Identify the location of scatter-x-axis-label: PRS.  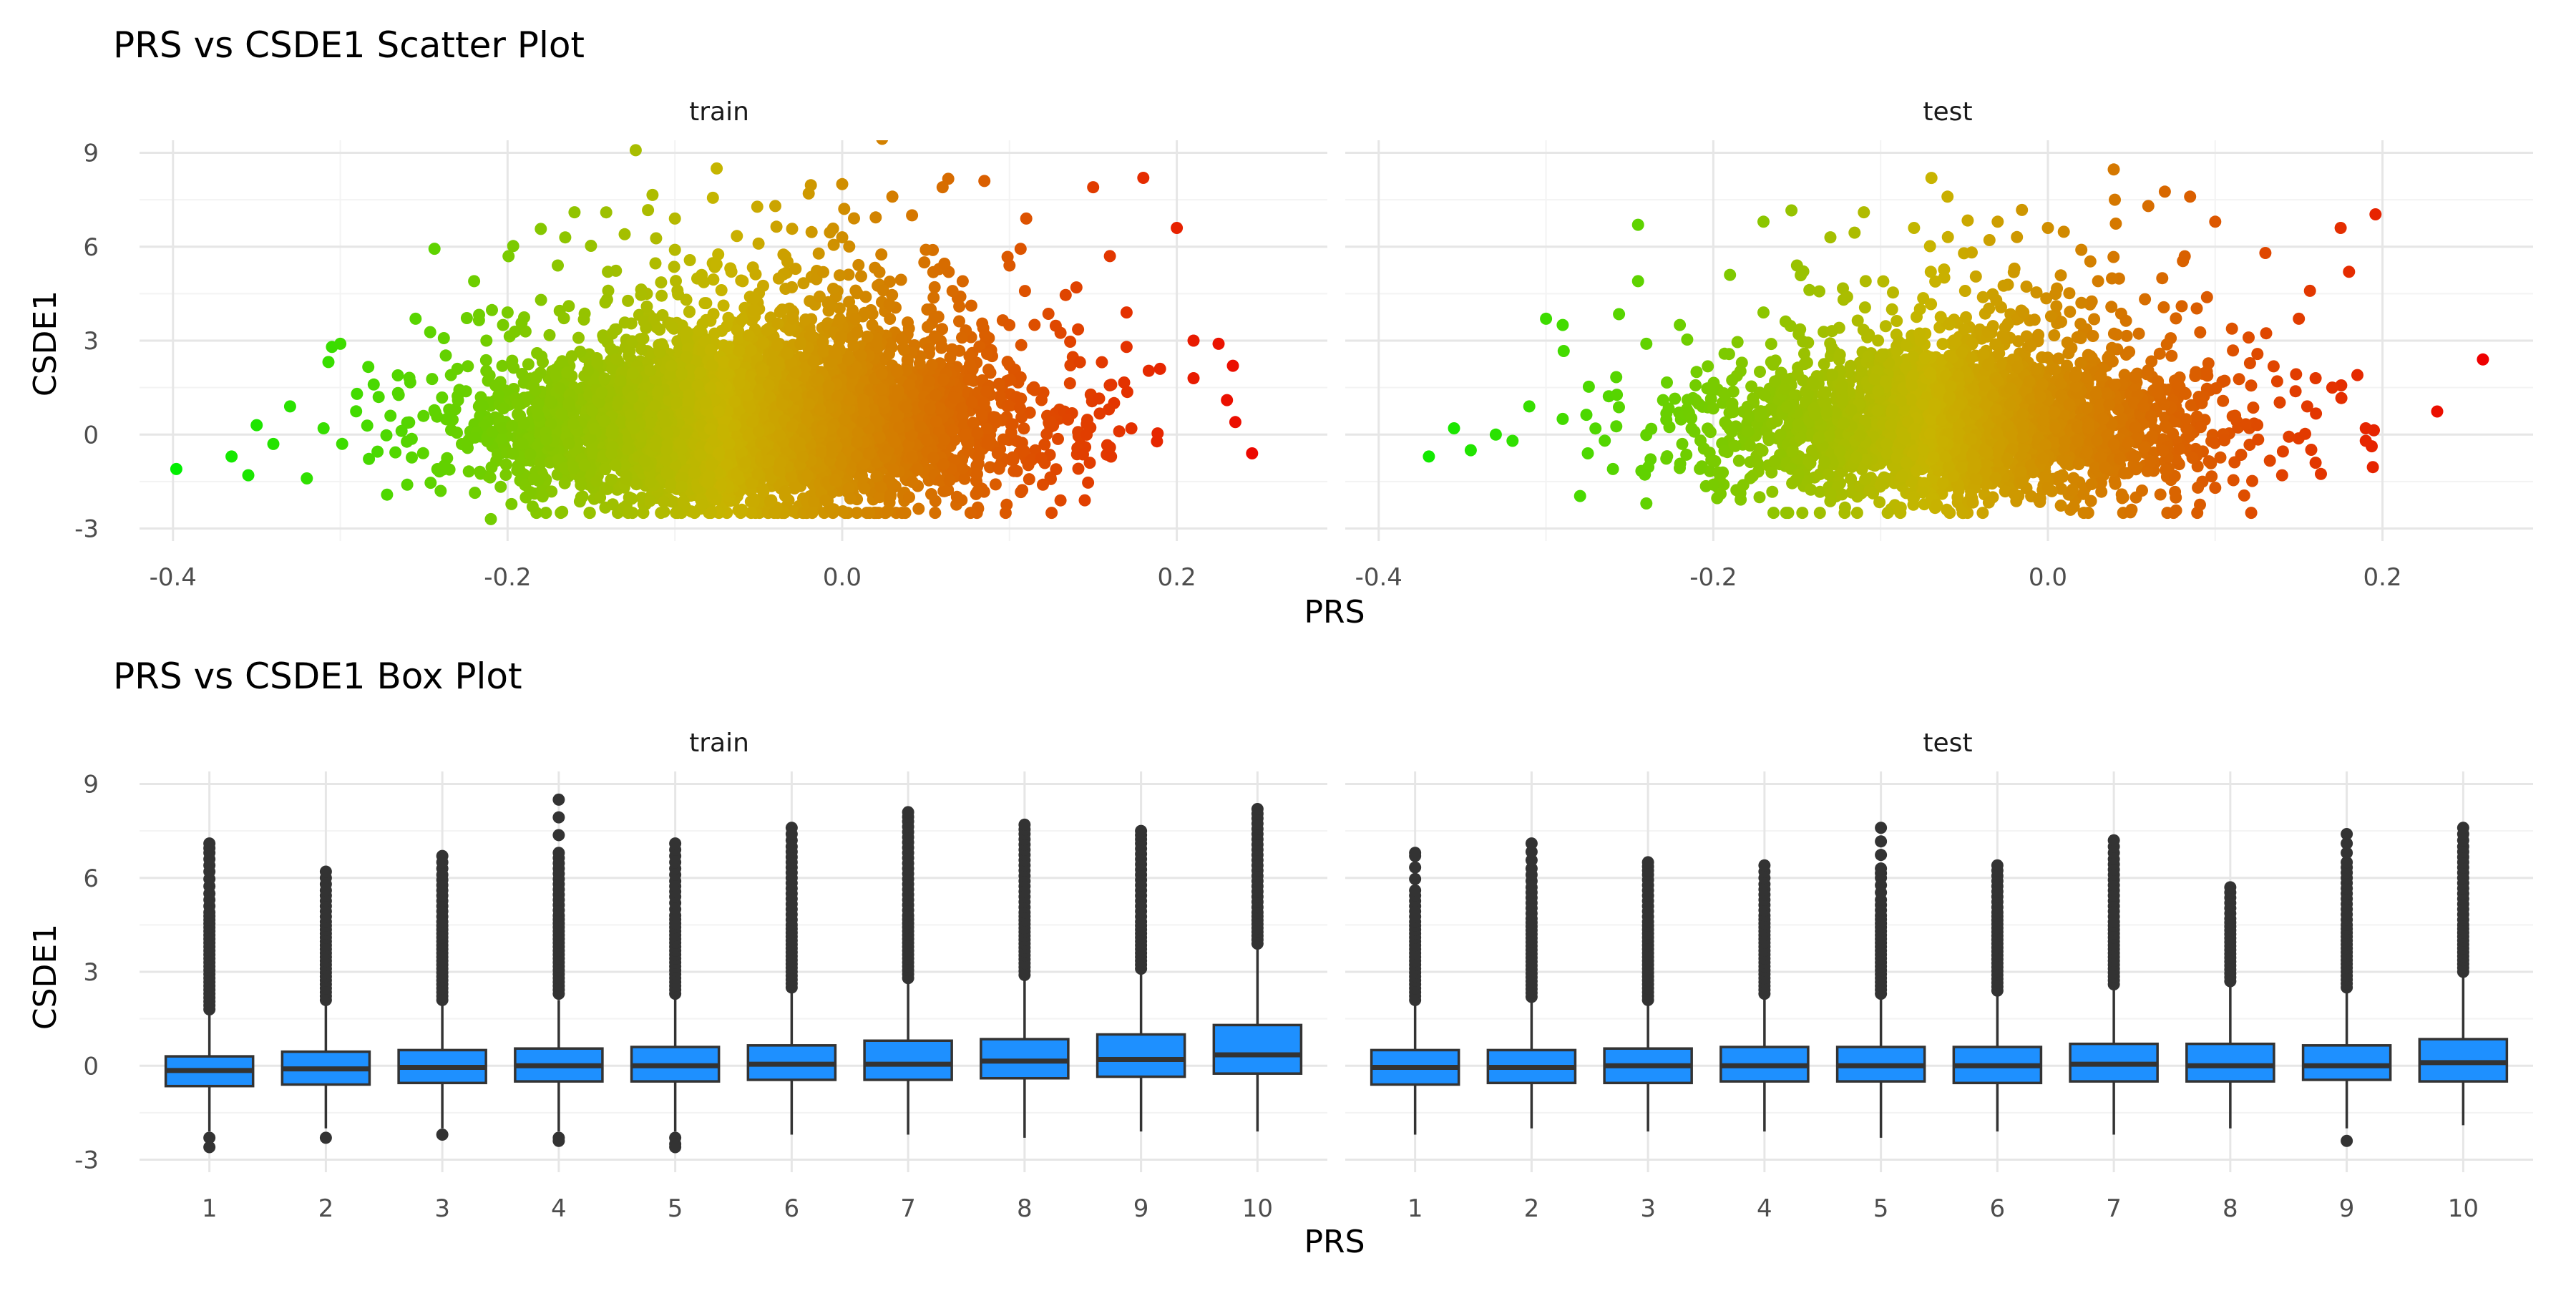
(1334, 612).